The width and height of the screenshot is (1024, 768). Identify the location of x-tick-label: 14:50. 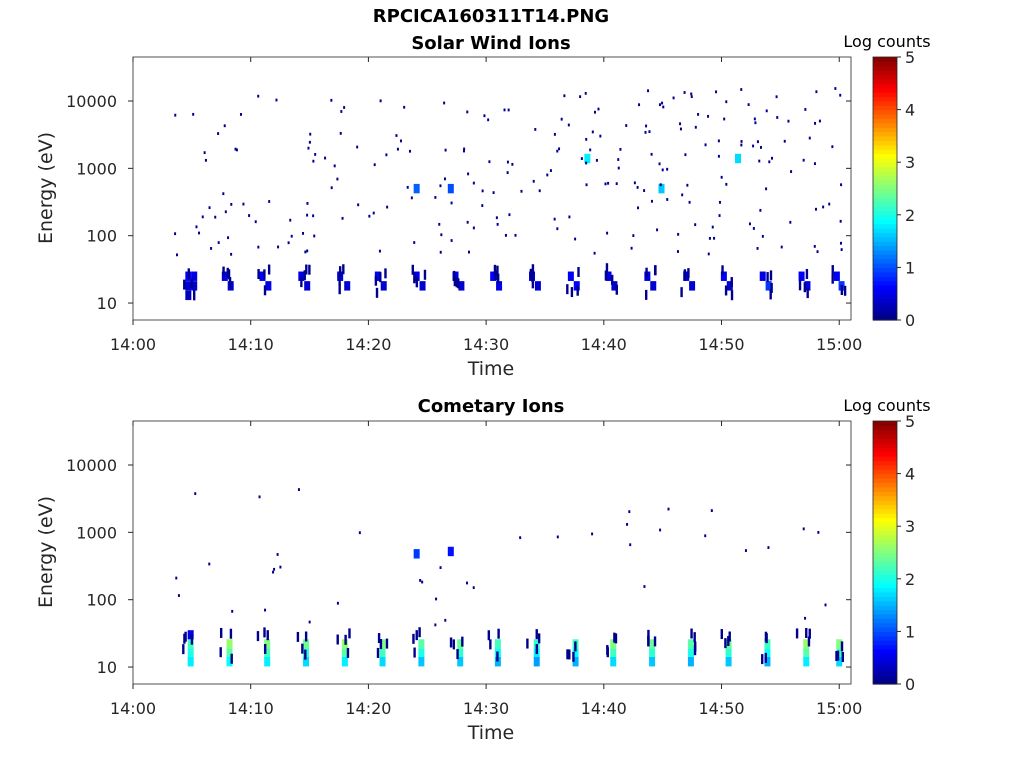
(721, 344).